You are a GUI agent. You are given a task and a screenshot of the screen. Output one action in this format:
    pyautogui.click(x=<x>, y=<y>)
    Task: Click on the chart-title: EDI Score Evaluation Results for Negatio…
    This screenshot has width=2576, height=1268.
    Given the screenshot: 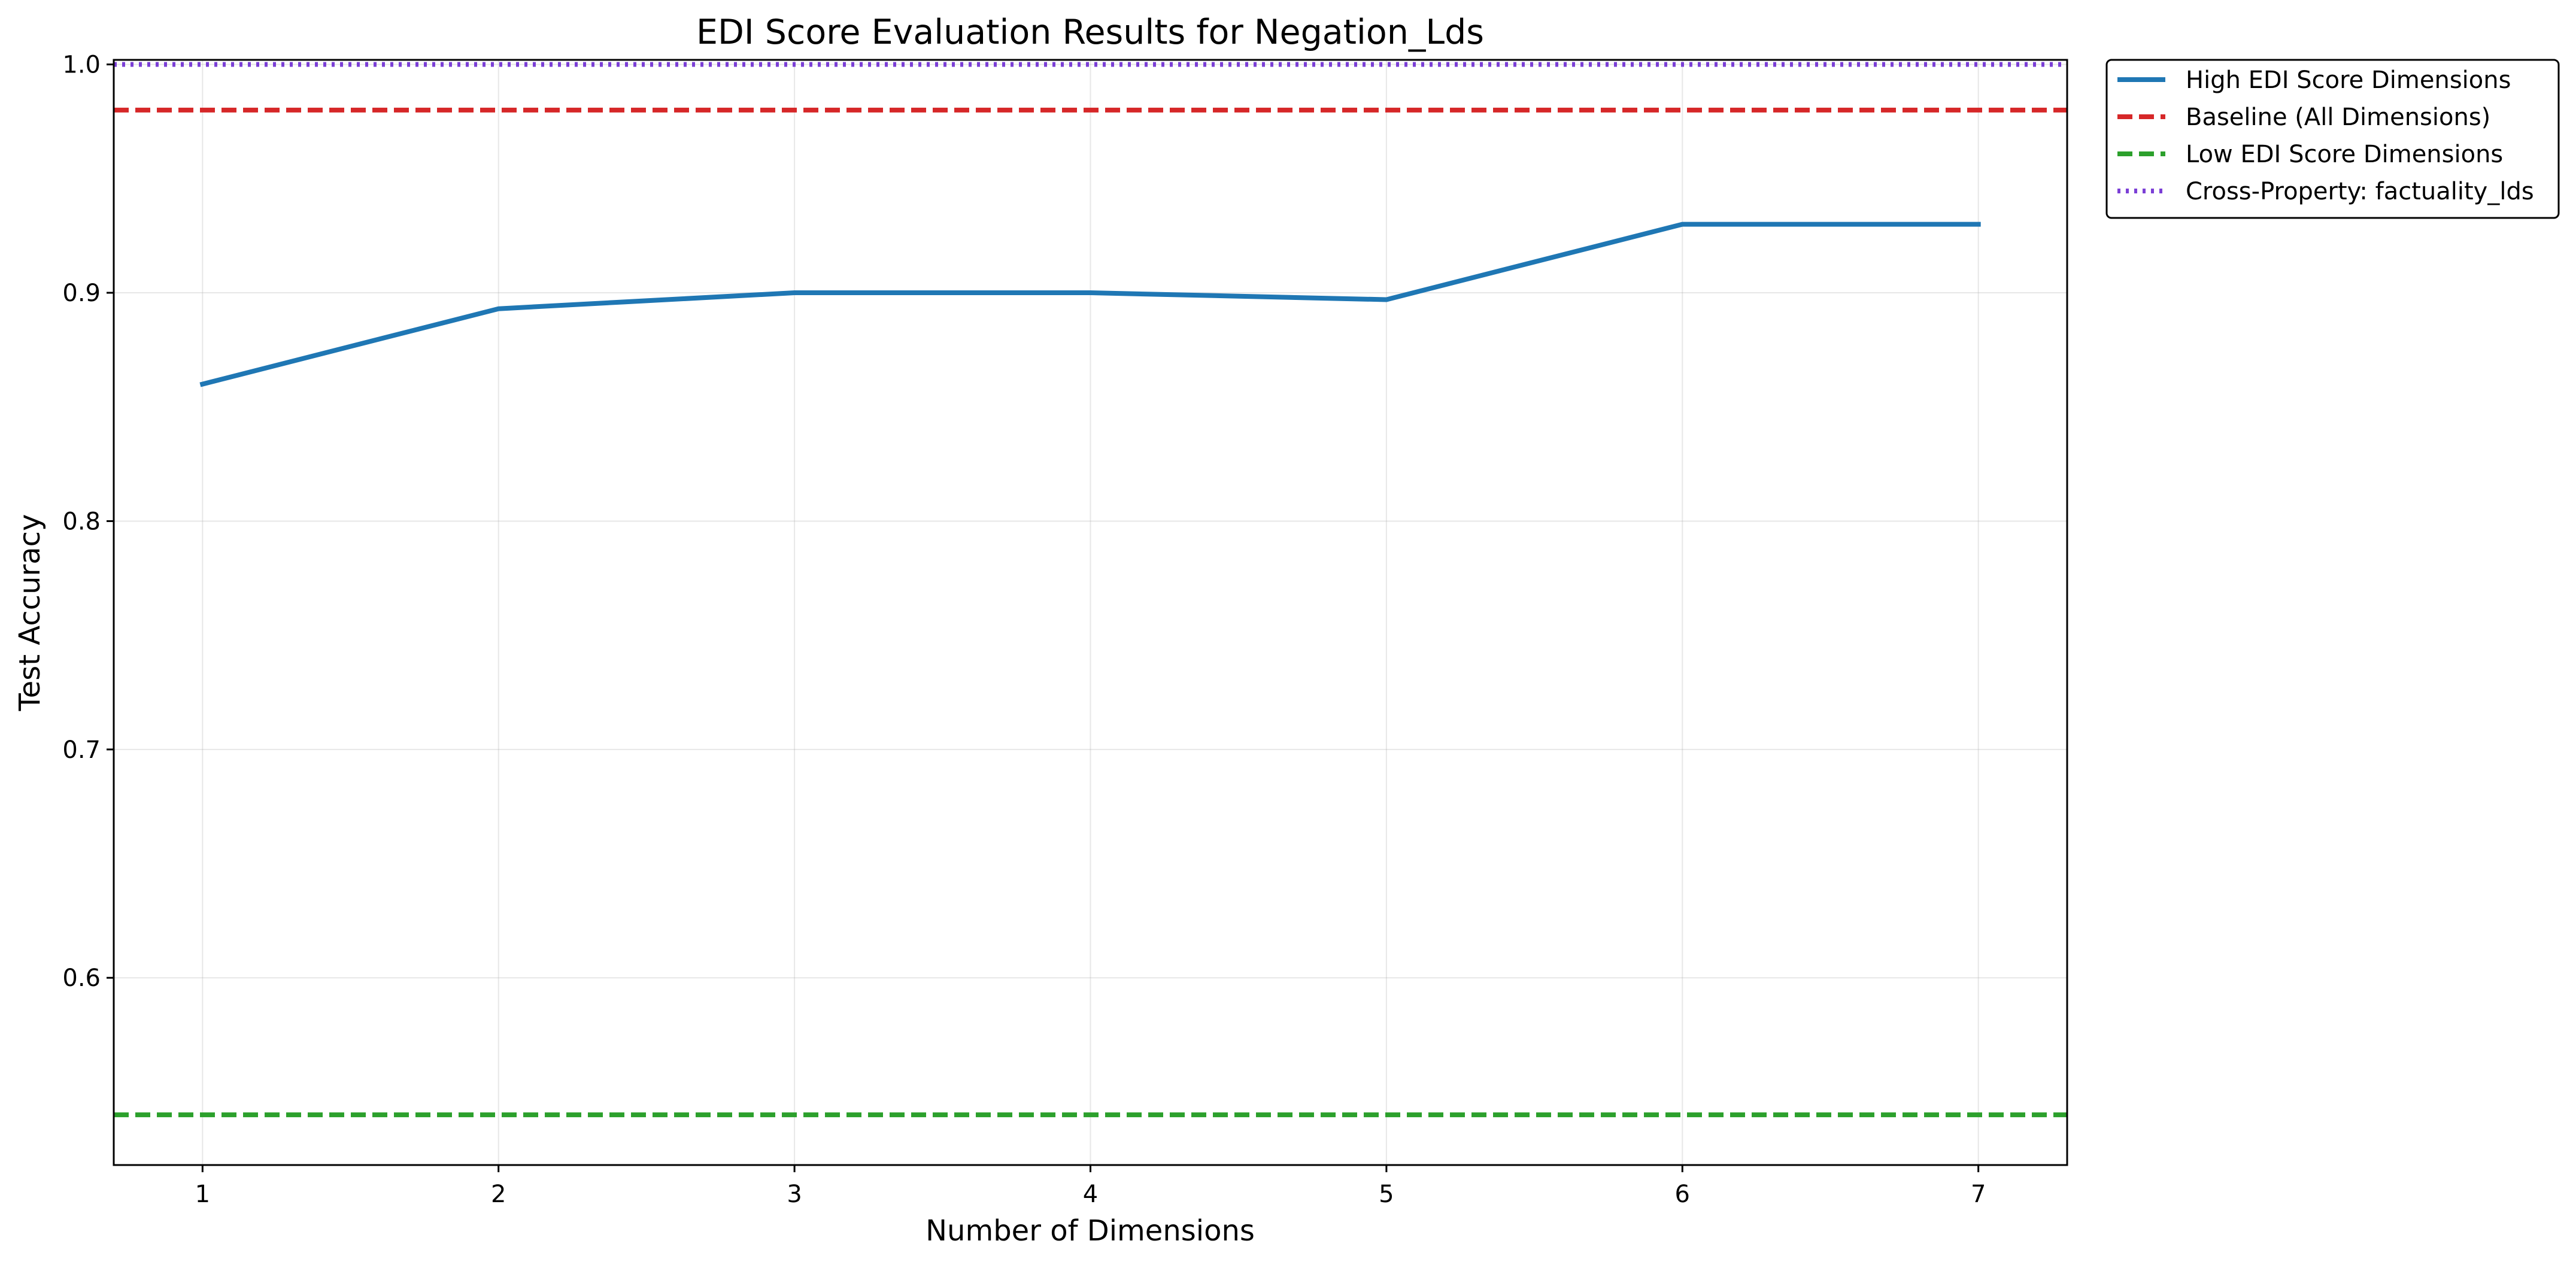 What is the action you would take?
    pyautogui.click(x=1090, y=32)
    